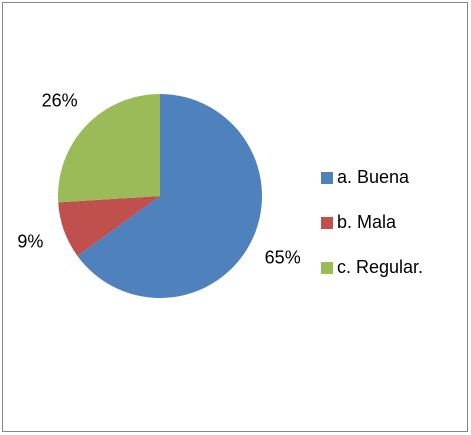 The width and height of the screenshot is (471, 435). I want to click on legend-label: b. Mala, so click(367, 222).